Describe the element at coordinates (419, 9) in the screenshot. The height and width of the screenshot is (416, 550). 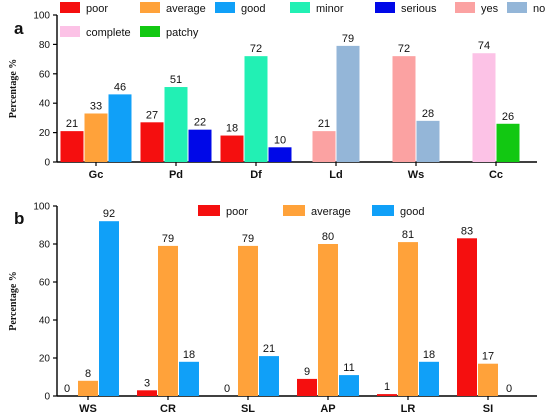
I see `legend-label: serious` at that location.